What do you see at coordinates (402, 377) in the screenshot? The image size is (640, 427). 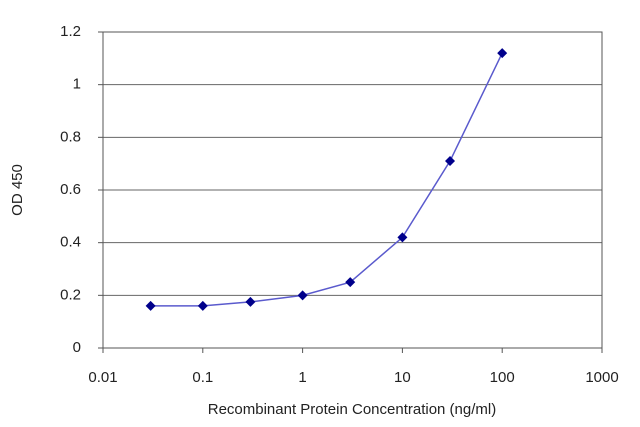 I see `x-tick-label: 10` at bounding box center [402, 377].